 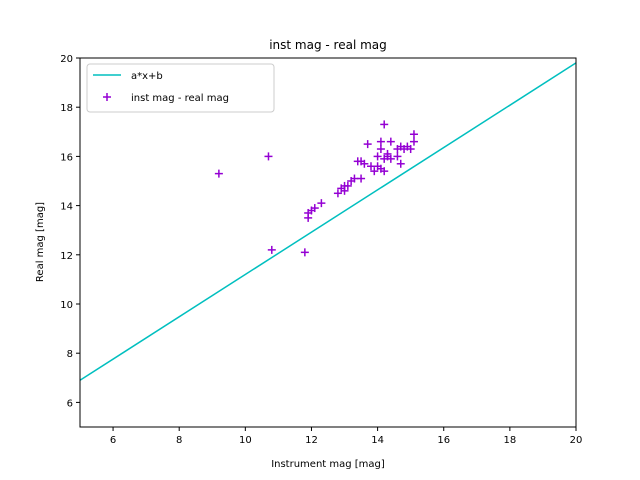 I want to click on legend-marker-swatch, so click(x=107, y=97).